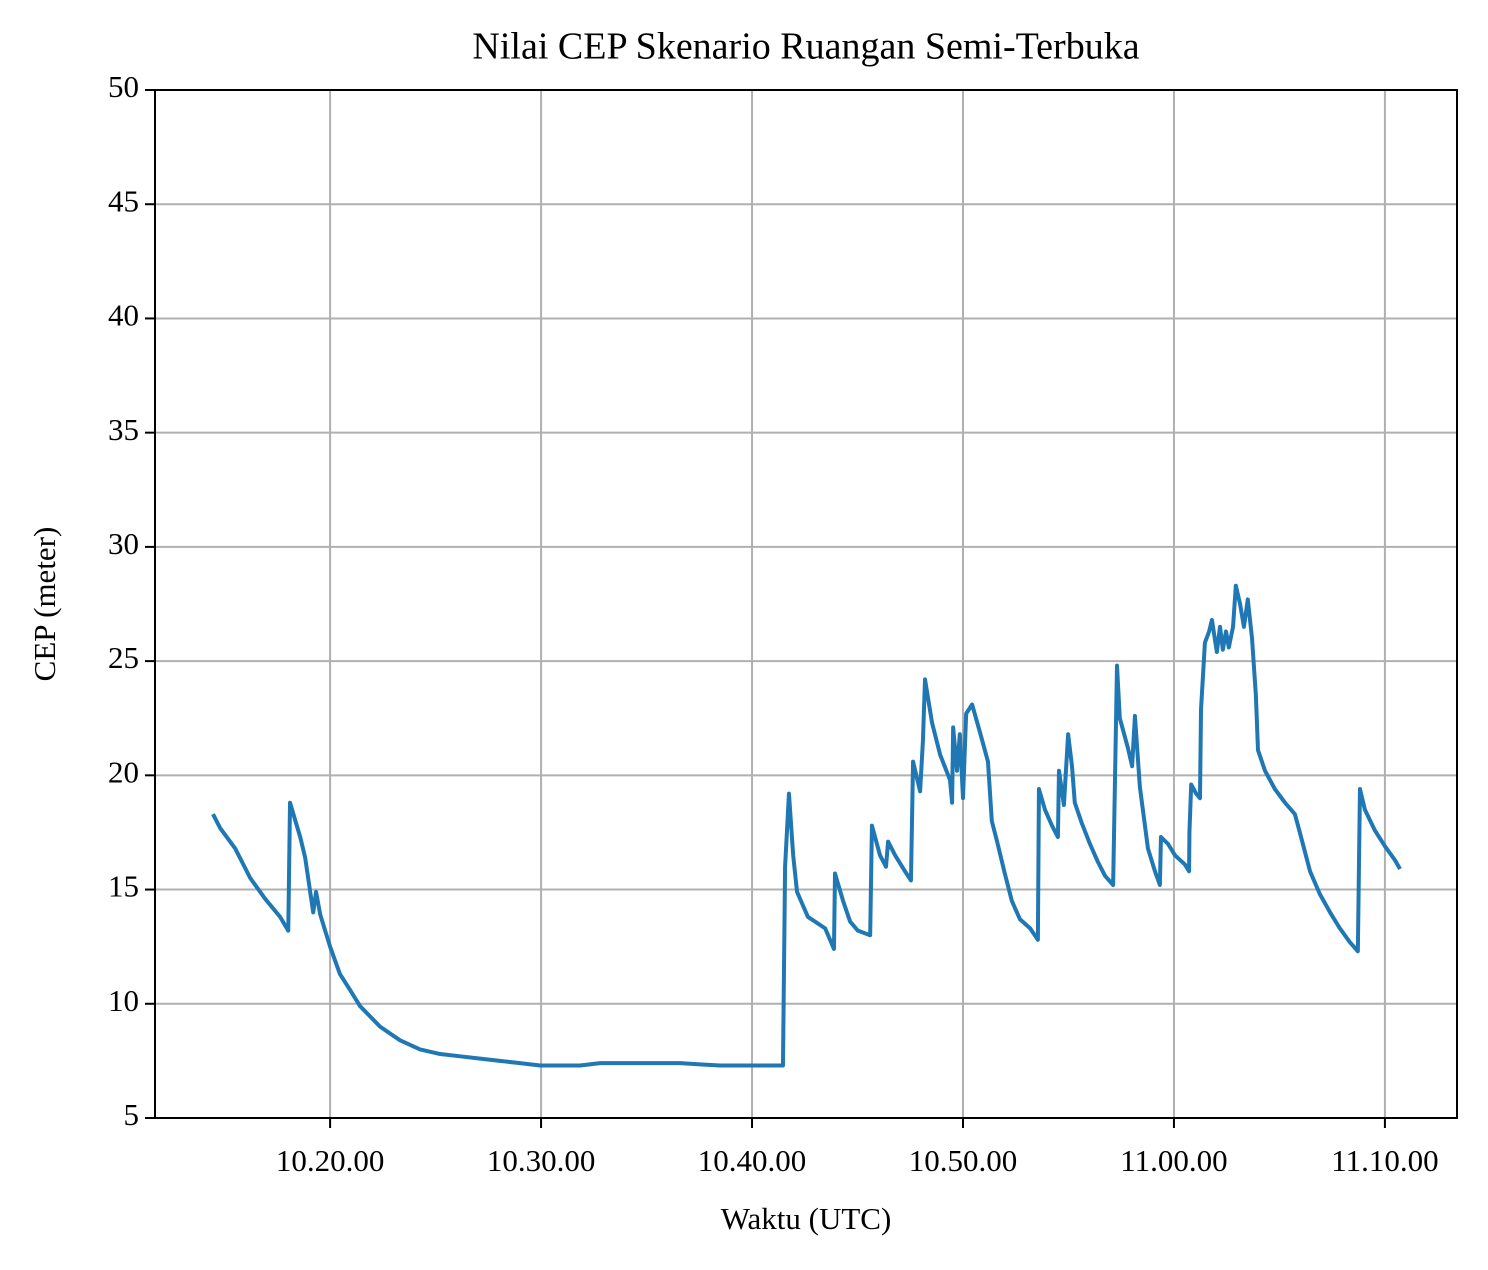  What do you see at coordinates (123, 543) in the screenshot?
I see `y-tick-label: 30` at bounding box center [123, 543].